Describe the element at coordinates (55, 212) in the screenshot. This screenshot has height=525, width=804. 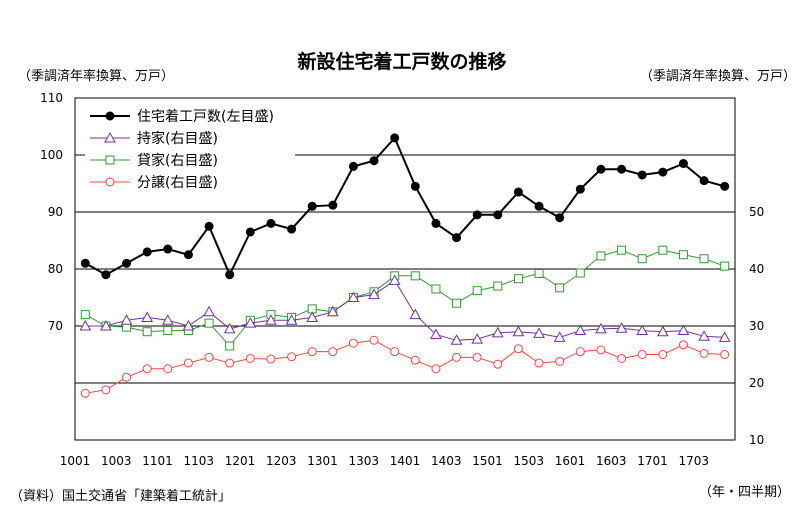
I see `left-tick-label: 90` at that location.